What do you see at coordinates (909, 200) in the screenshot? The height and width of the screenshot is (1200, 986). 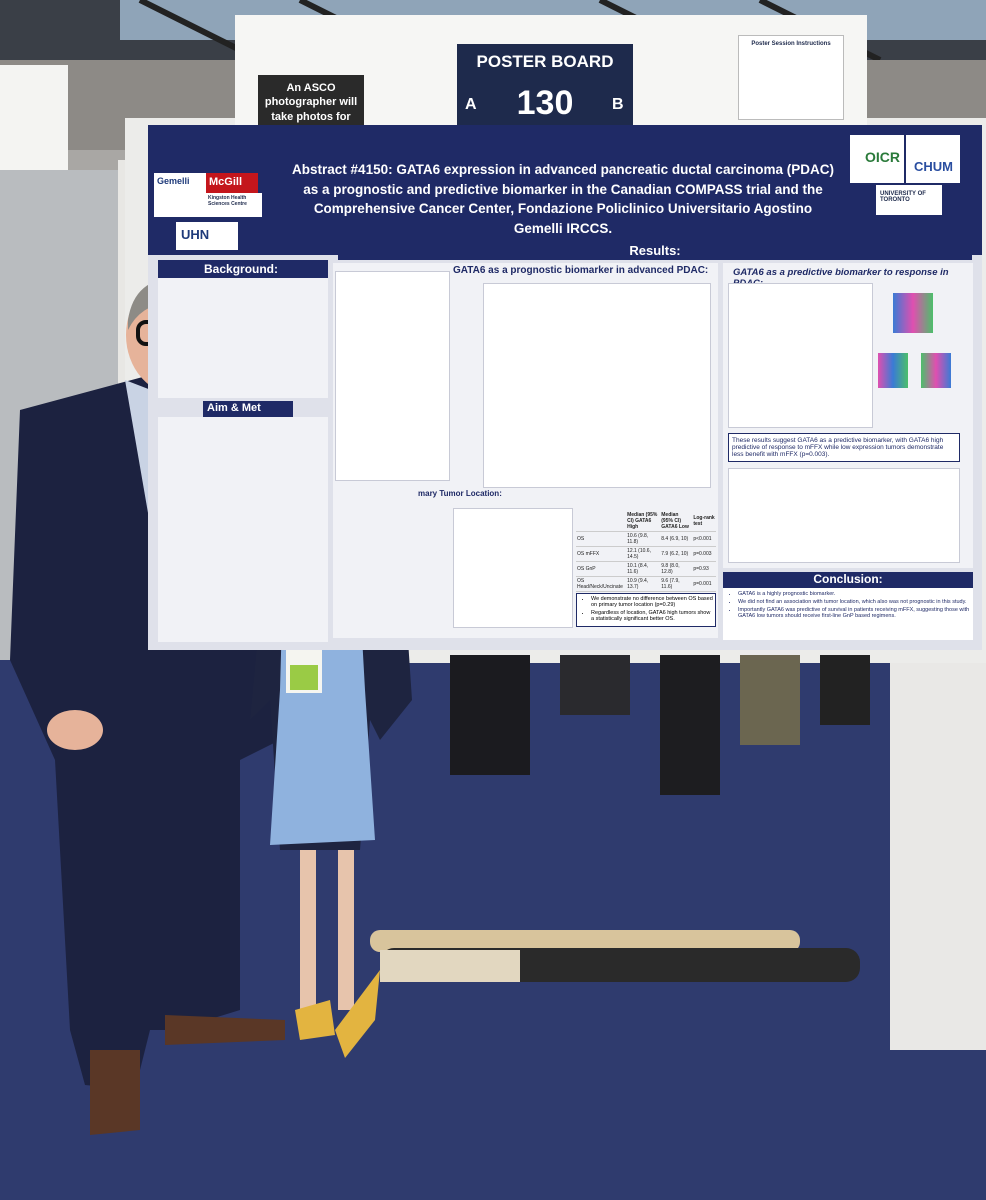 I see `logo: UNIVERSITY OF TORONTO` at bounding box center [909, 200].